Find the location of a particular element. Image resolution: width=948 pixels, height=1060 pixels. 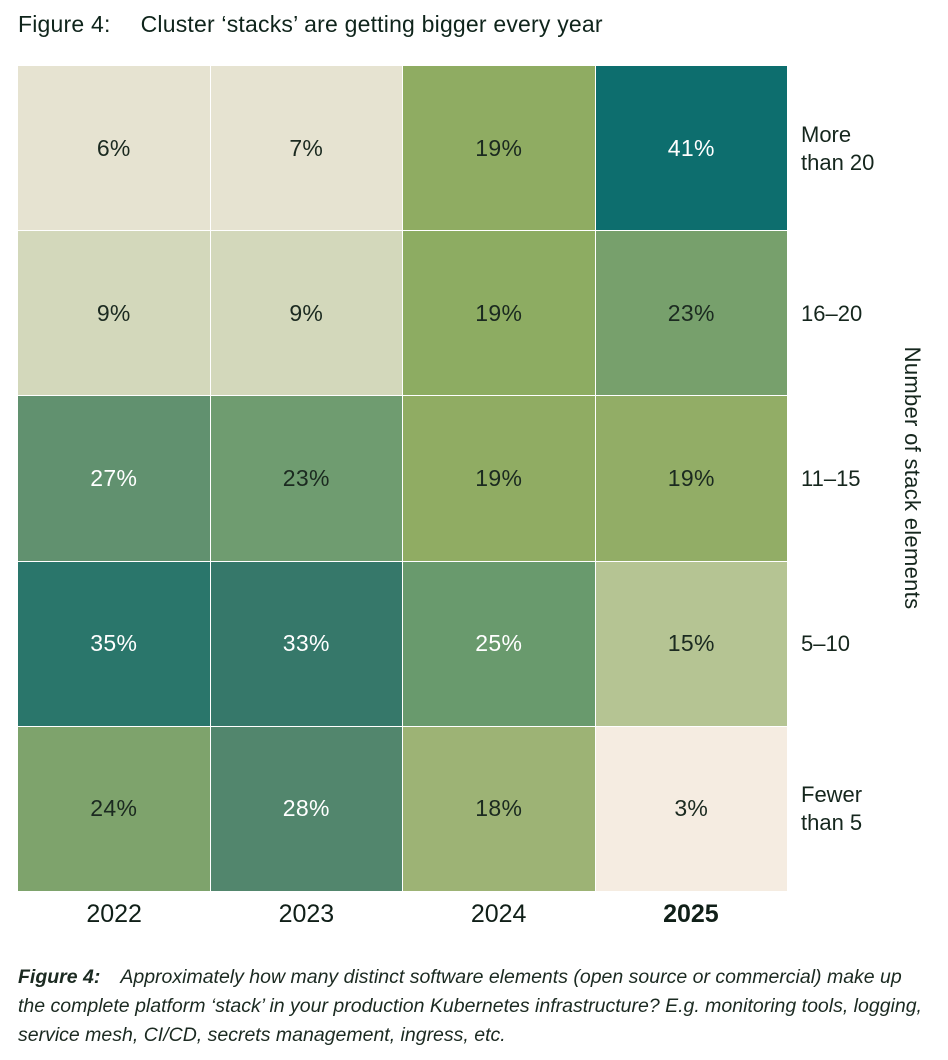

y-label-5-10: 5–10 is located at coordinates (825, 643).